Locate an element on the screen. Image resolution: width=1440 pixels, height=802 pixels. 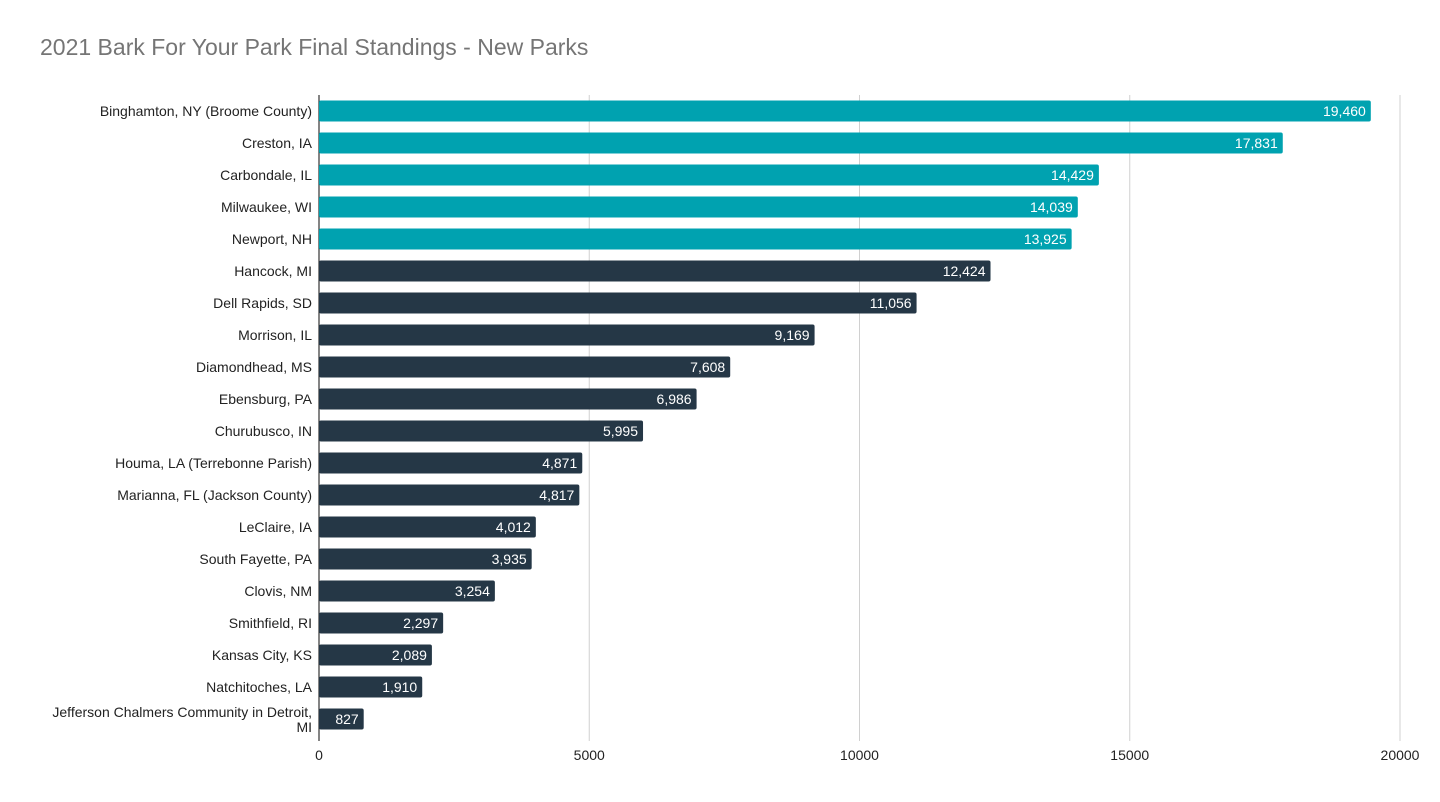
x-tick-label: 20000 is located at coordinates (1400, 755).